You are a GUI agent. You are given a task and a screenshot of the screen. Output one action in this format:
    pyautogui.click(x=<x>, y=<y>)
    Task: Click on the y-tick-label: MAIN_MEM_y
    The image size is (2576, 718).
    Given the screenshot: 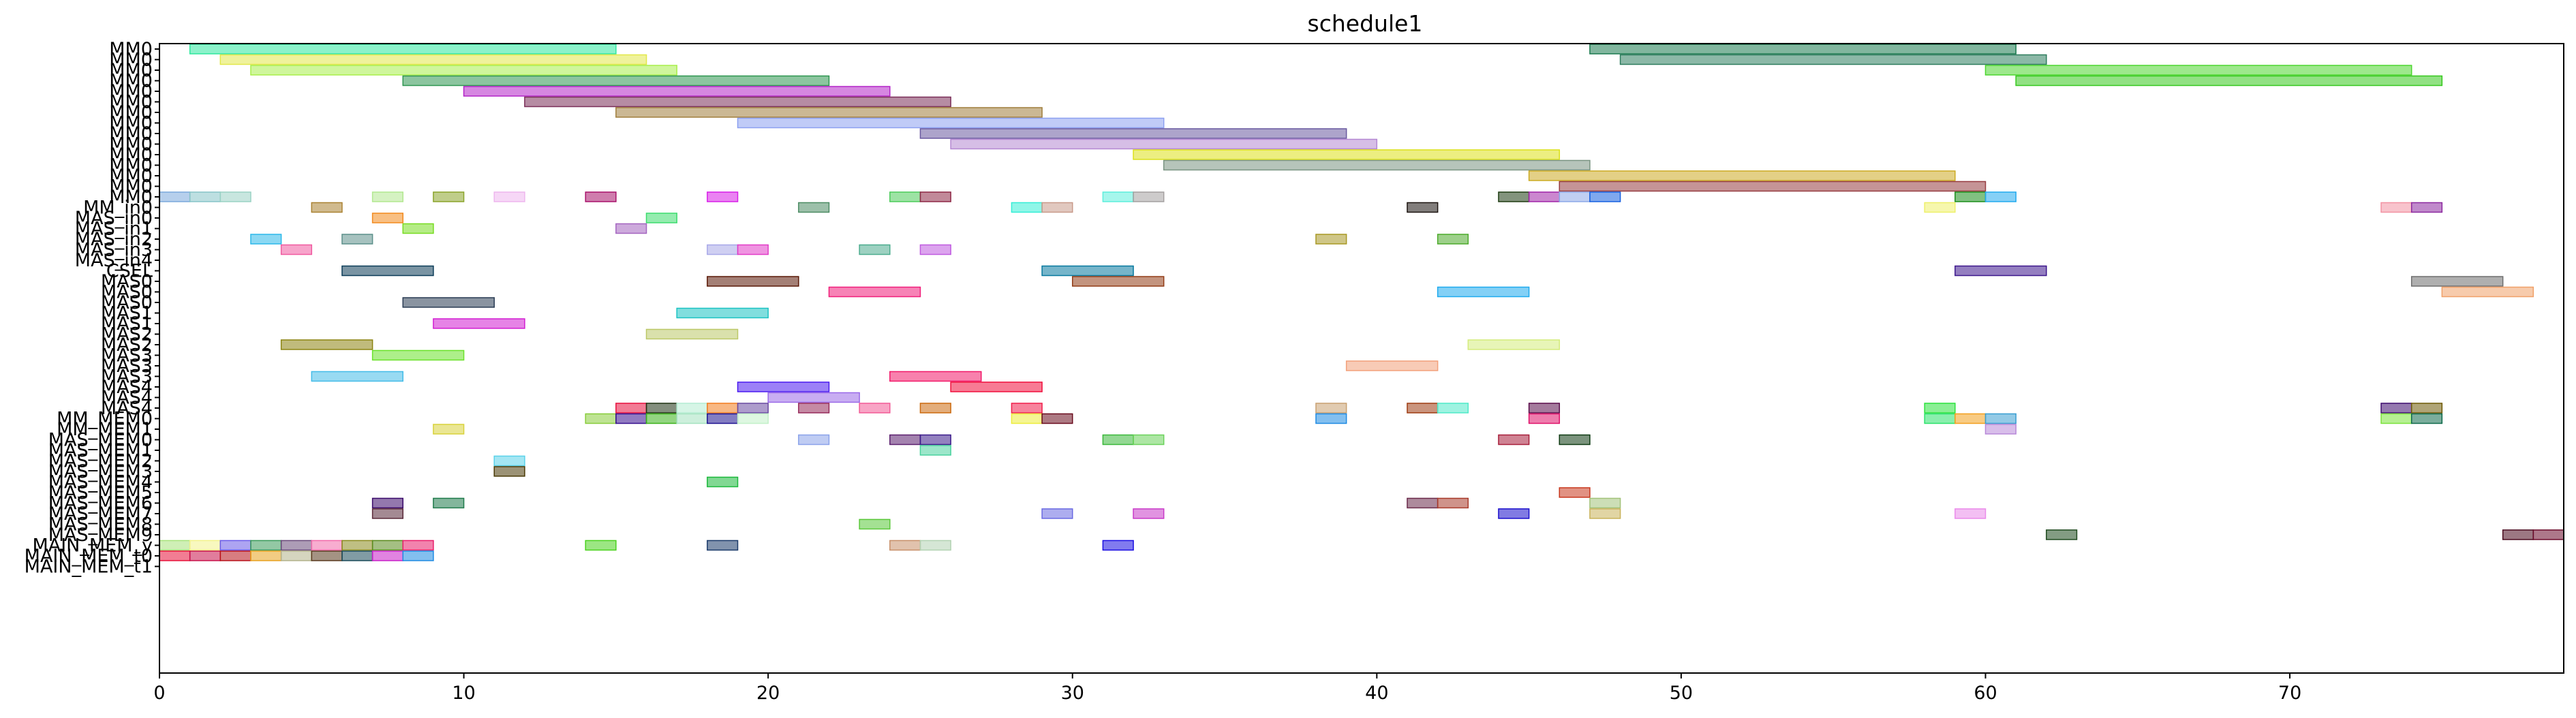 What is the action you would take?
    pyautogui.click(x=92, y=546)
    